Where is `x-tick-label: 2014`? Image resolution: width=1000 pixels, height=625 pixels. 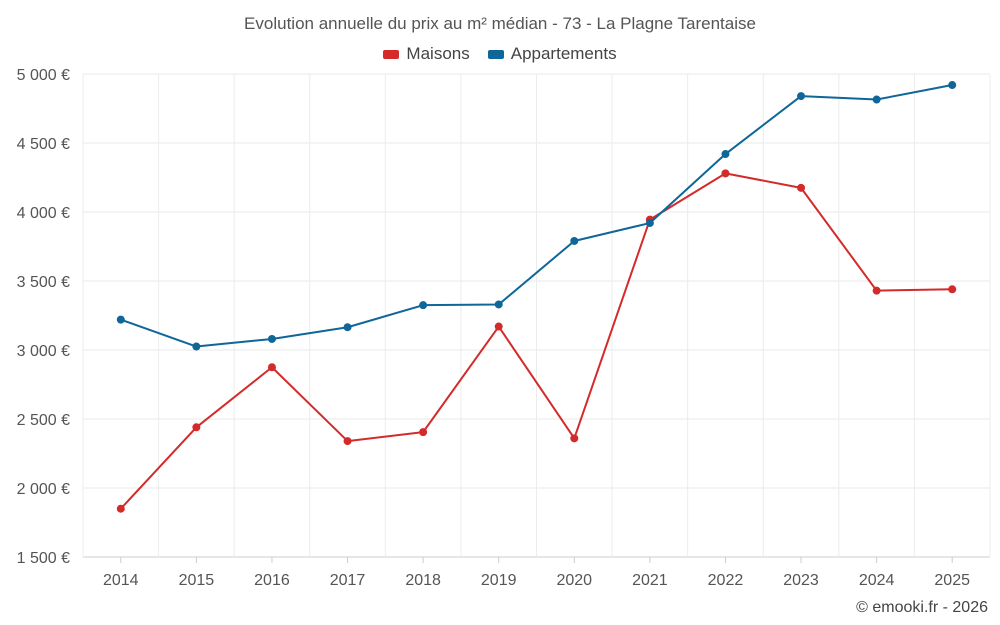 x-tick-label: 2014 is located at coordinates (121, 580).